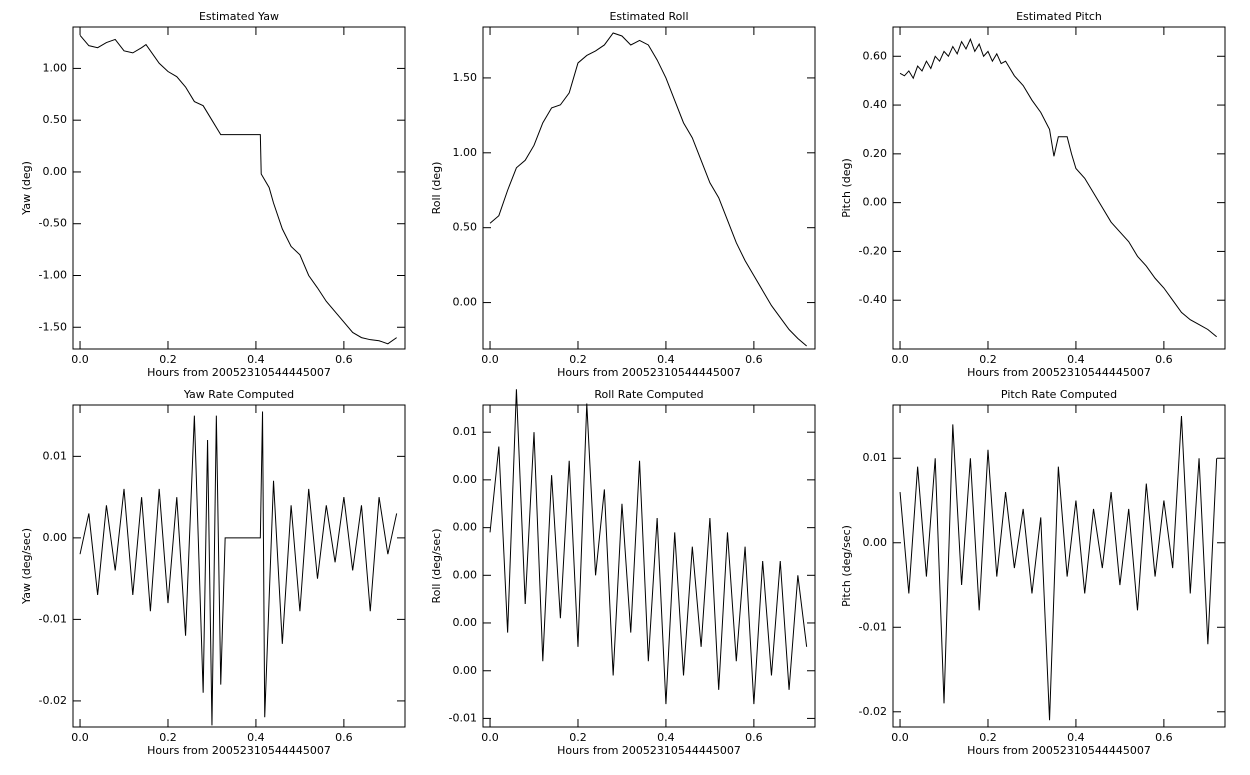 The image size is (1250, 775). I want to click on y-axis-label: Roll (deg), so click(436, 188).